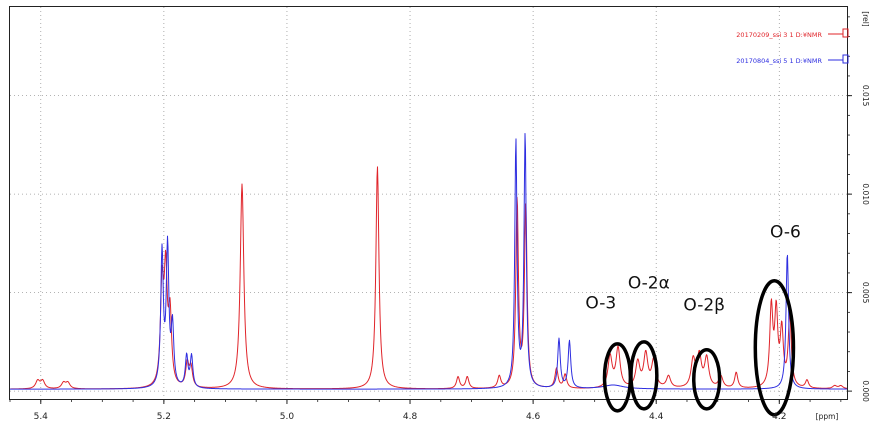 This screenshot has width=892, height=444. Describe the element at coordinates (779, 61) in the screenshot. I see `legend-entry-1: 20170804_ssi 5 1 D:¥NMR` at that location.